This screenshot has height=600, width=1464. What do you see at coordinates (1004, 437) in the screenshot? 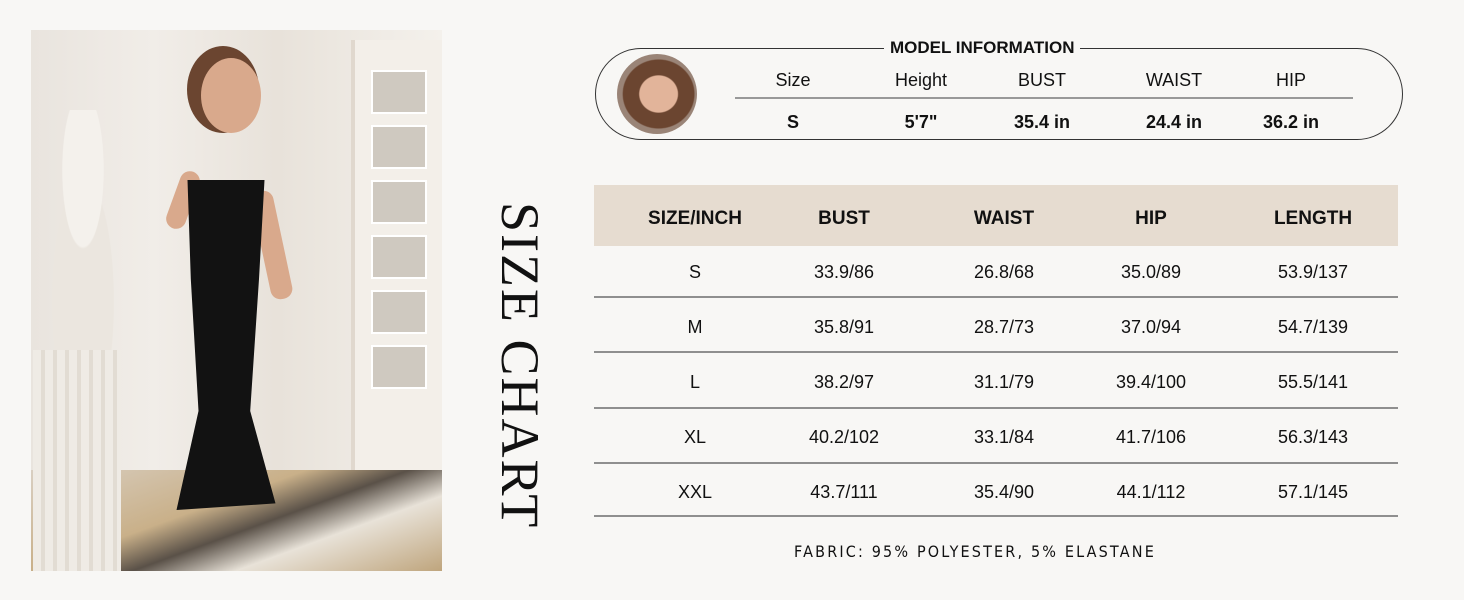
I see `table-cell: 33.1/84` at bounding box center [1004, 437].